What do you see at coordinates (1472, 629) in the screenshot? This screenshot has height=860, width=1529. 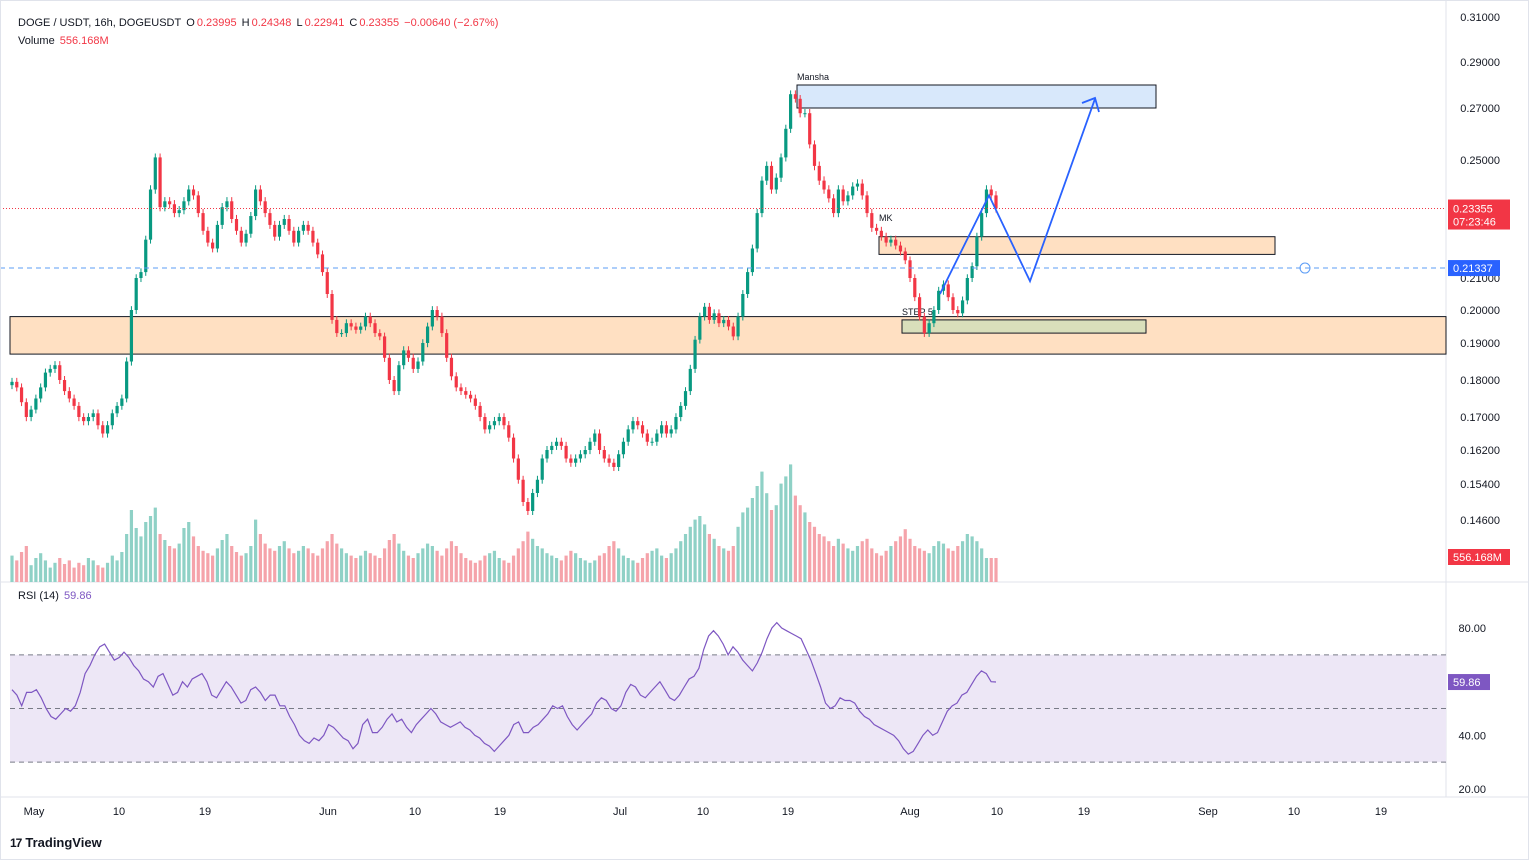 I see `rsi-tick-label: 80.00` at bounding box center [1472, 629].